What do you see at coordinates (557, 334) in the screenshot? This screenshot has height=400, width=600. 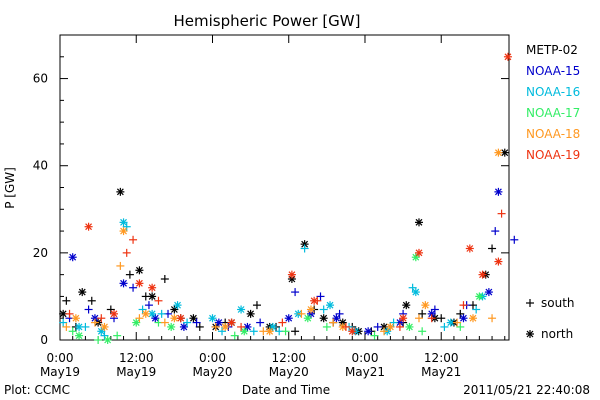 I see `marker-legend-label: north` at bounding box center [557, 334].